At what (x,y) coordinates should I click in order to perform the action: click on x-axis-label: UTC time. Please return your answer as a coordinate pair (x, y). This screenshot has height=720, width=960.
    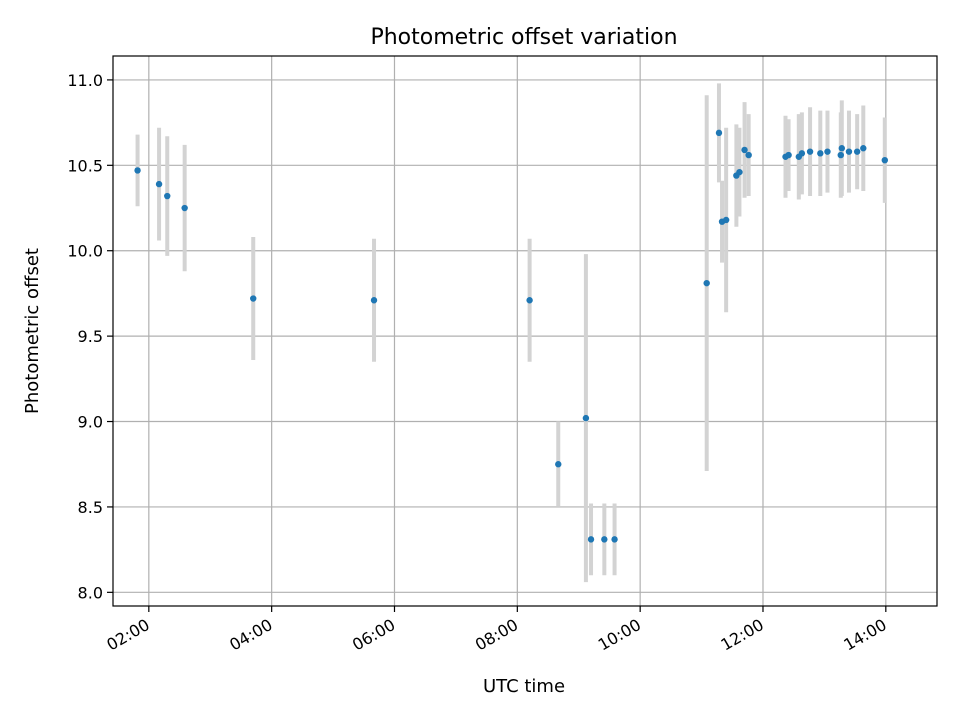
    Looking at the image, I should click on (524, 686).